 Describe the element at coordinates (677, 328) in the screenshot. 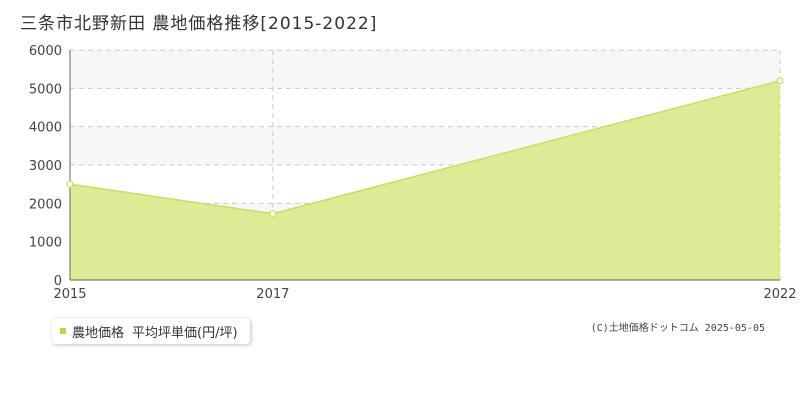

I see `credit-text: (C)土地価格ドットコム 2025-05-05` at that location.